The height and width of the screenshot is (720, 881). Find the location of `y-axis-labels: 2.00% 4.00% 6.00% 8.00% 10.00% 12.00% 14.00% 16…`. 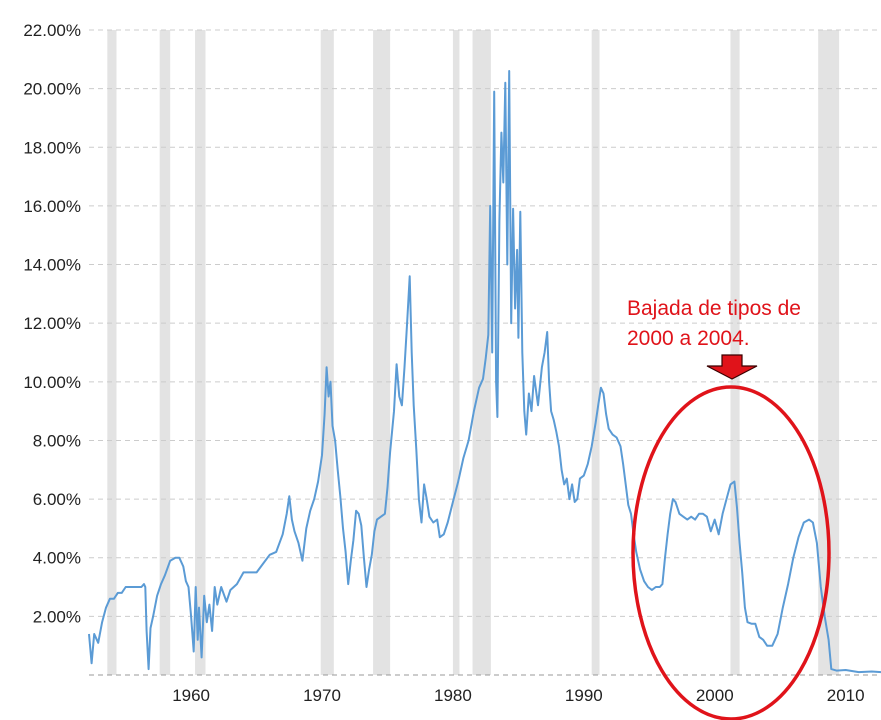

y-axis-labels: 2.00% 4.00% 6.00% 8.00% 10.00% 12.00% 14.00% 16… is located at coordinates (52, 323).